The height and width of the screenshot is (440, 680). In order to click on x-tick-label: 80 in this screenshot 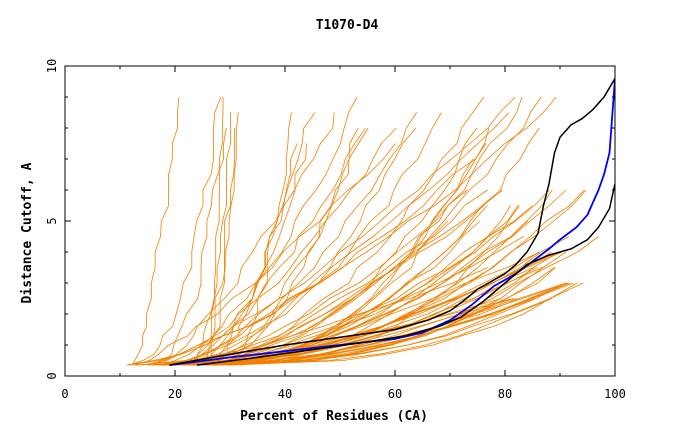, I will do `click(505, 394)`.